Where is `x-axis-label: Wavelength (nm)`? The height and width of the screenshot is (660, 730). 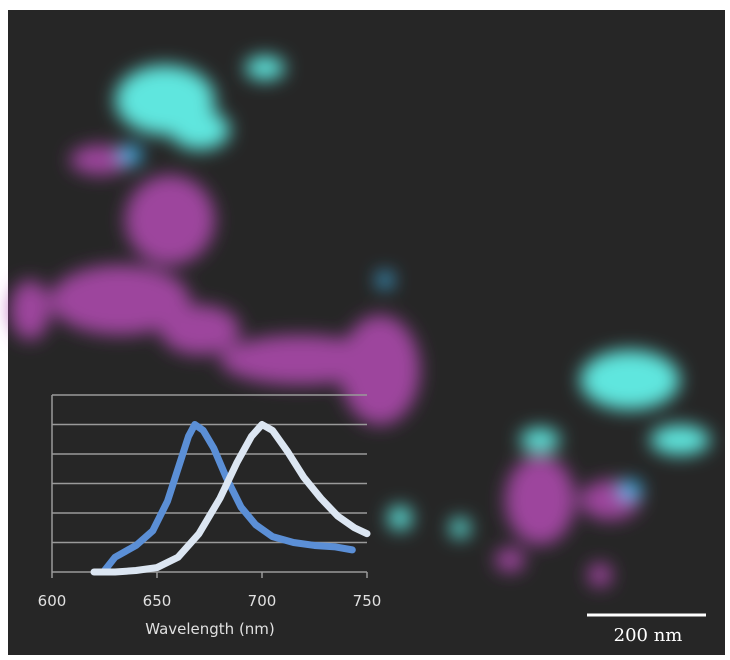
x-axis-label: Wavelength (nm) is located at coordinates (210, 629).